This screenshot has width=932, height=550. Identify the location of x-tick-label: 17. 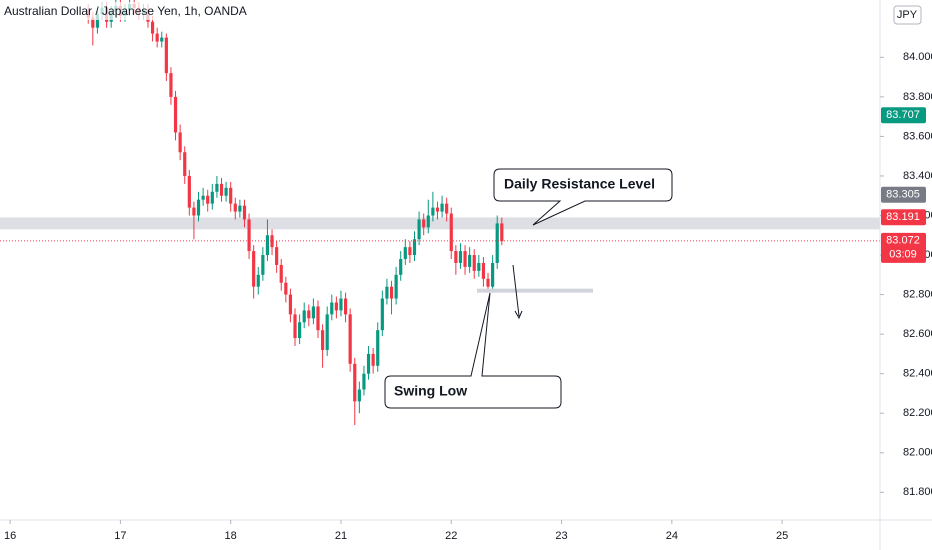
(120, 536).